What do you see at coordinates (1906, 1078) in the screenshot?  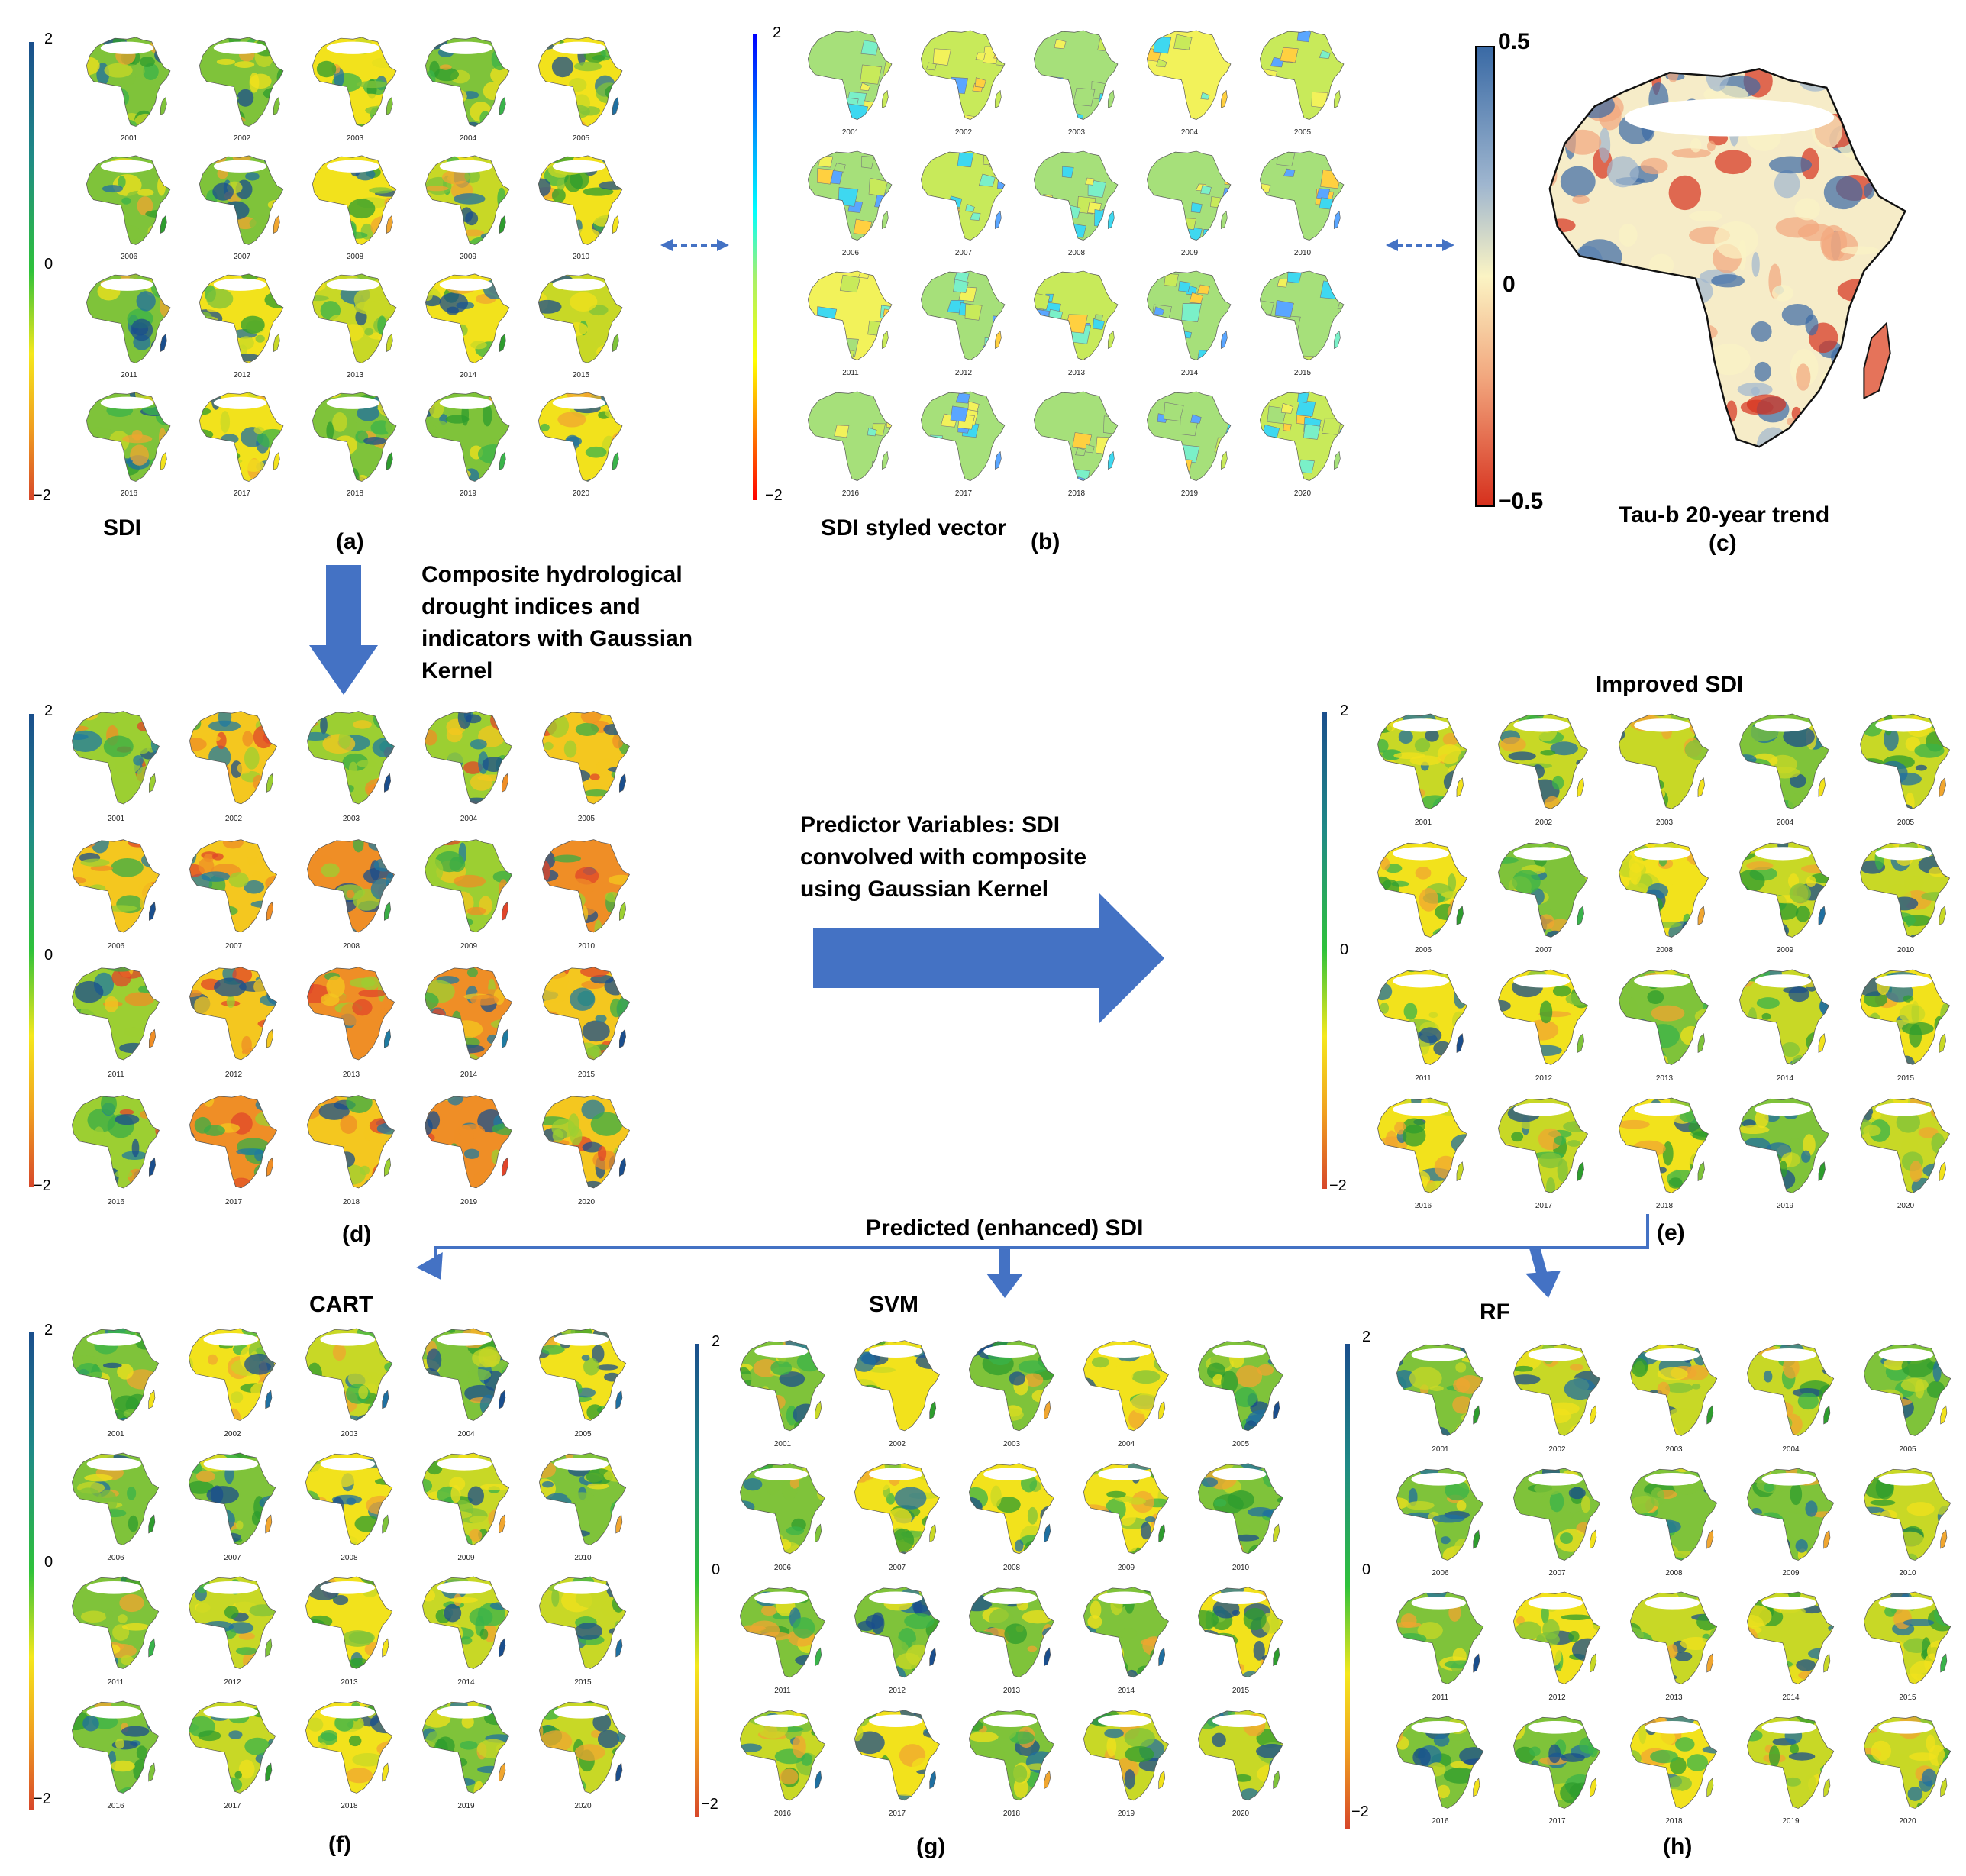 I see `year-label: 2015` at bounding box center [1906, 1078].